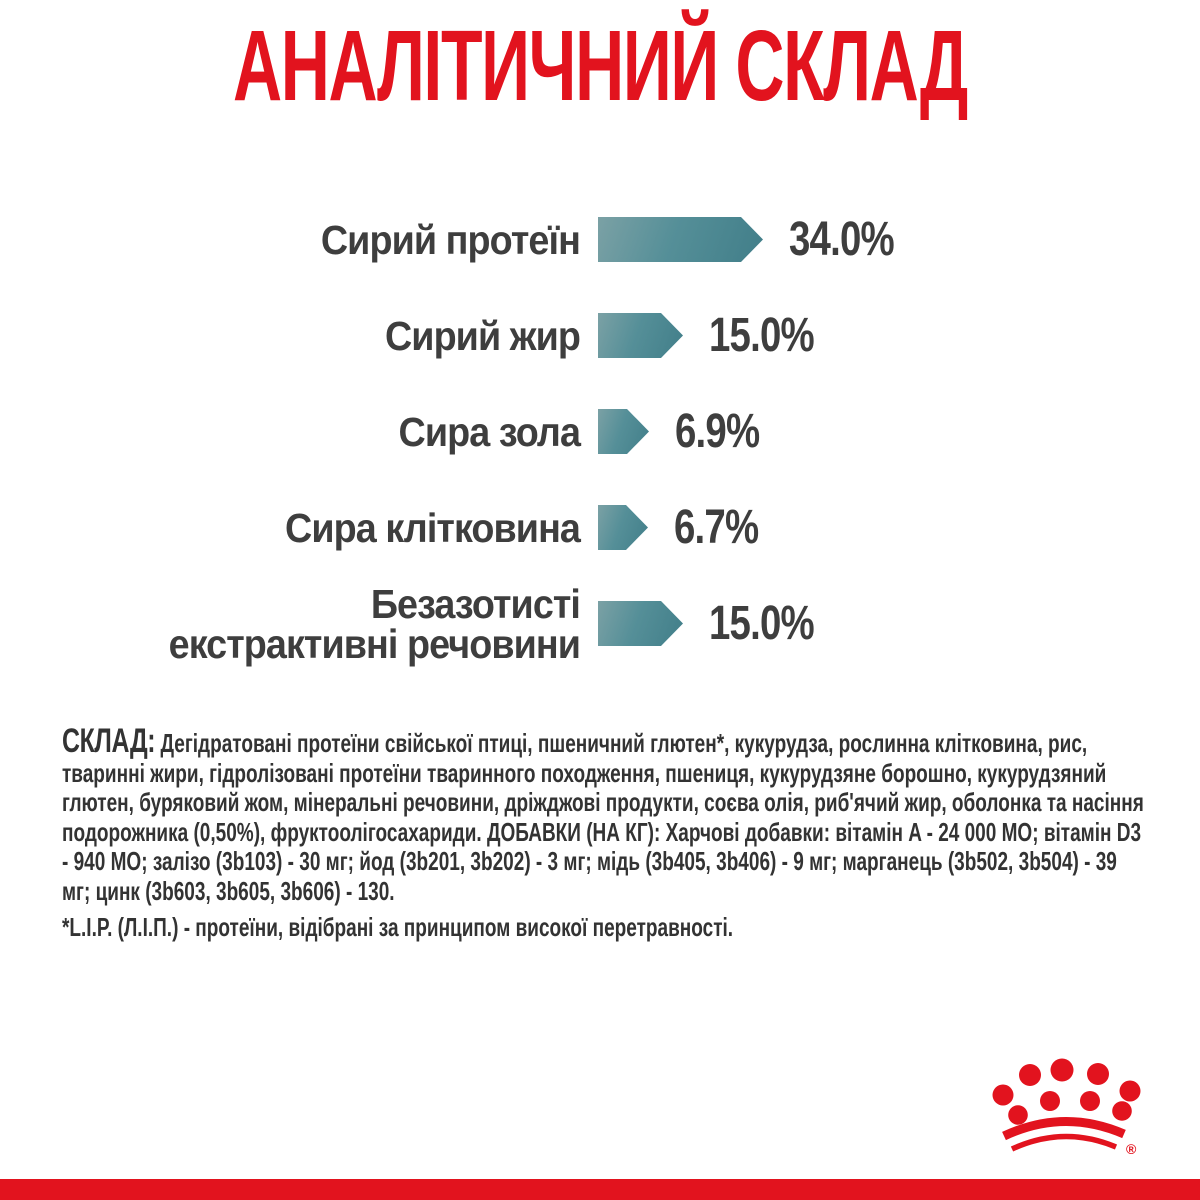 The height and width of the screenshot is (1200, 1200). Describe the element at coordinates (489, 431) in the screenshot. I see `bar-row-label: Сира зола` at that location.